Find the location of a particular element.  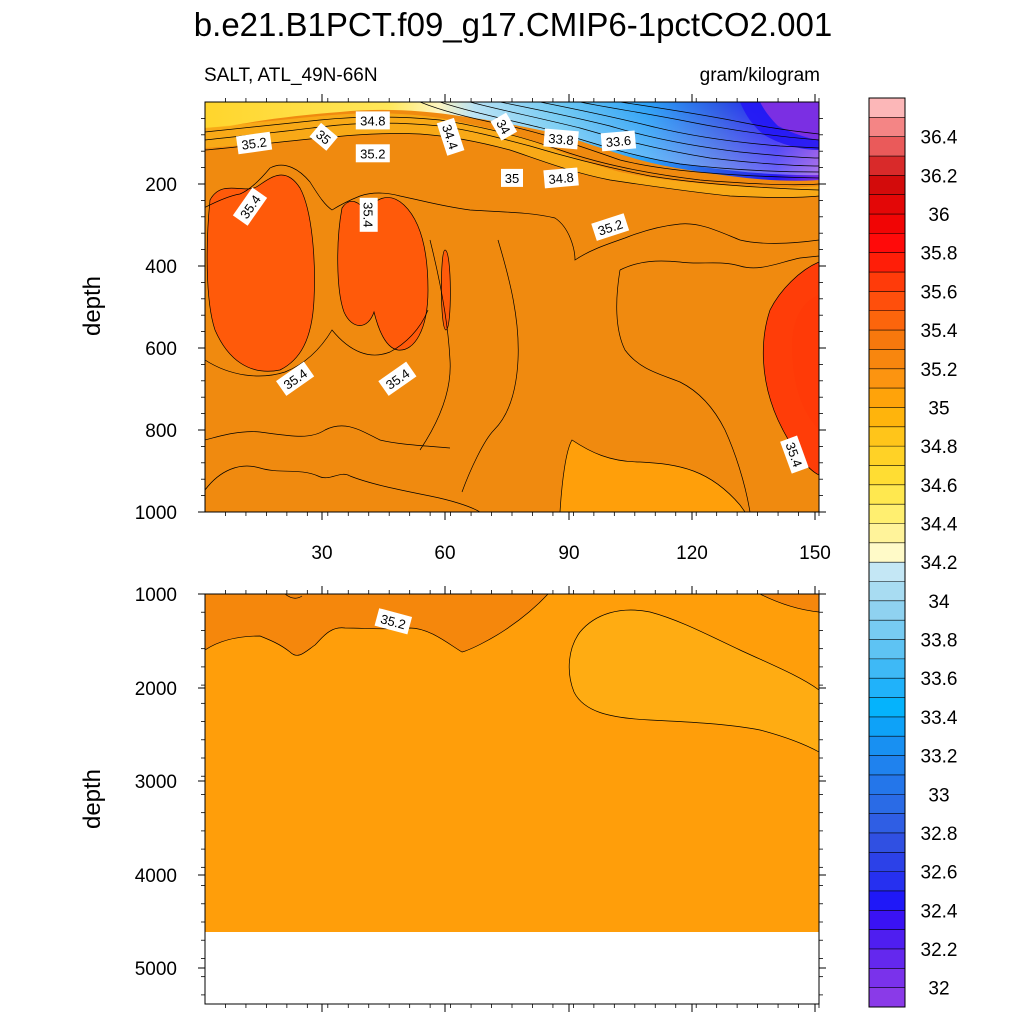

colorbar-label: 34.2 is located at coordinates (939, 563).